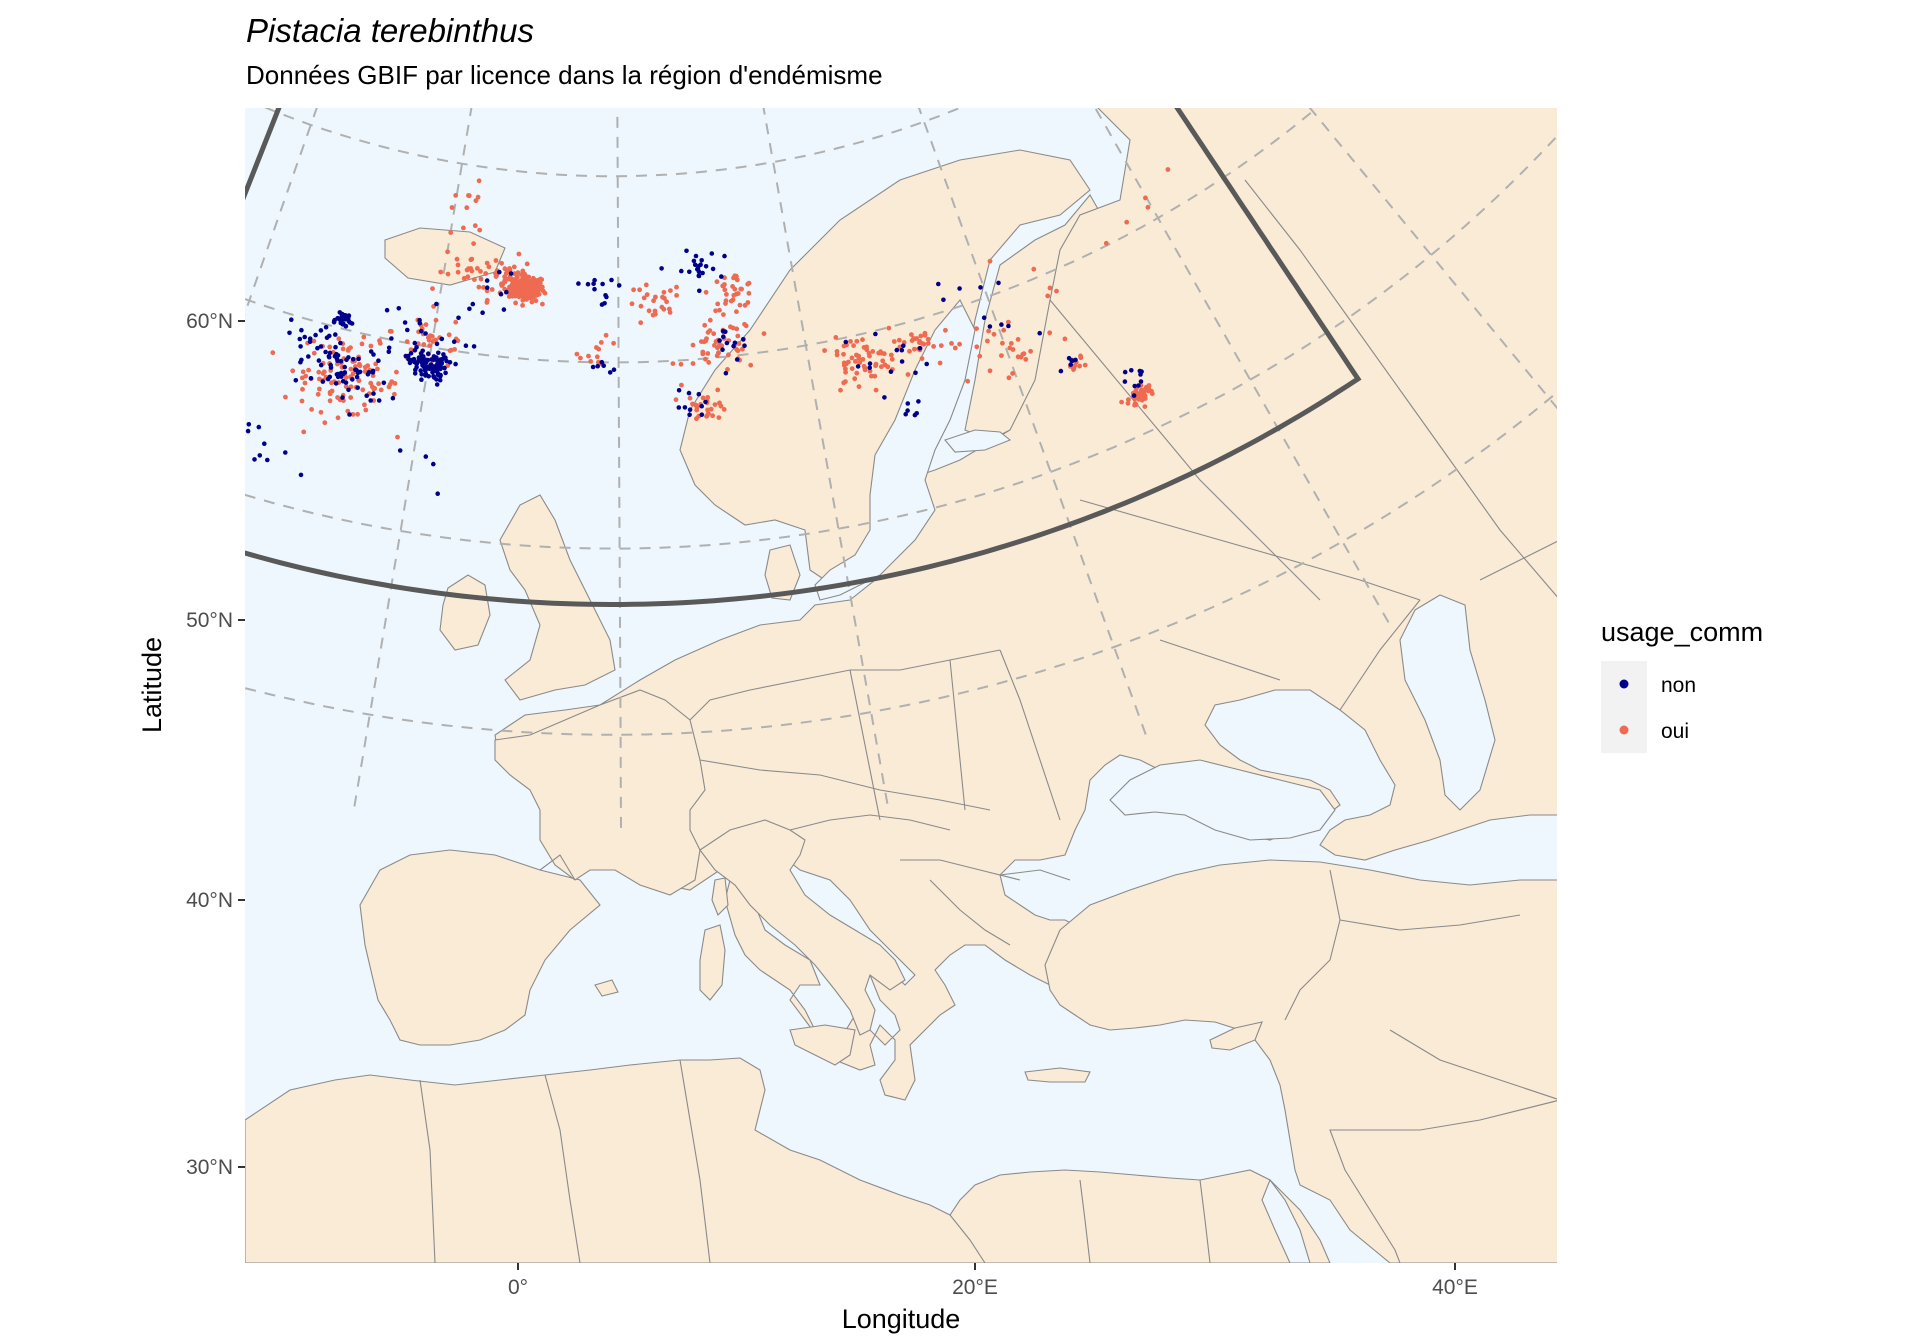 The image size is (1920, 1344). What do you see at coordinates (1222, 800) in the screenshot?
I see `black-sea` at bounding box center [1222, 800].